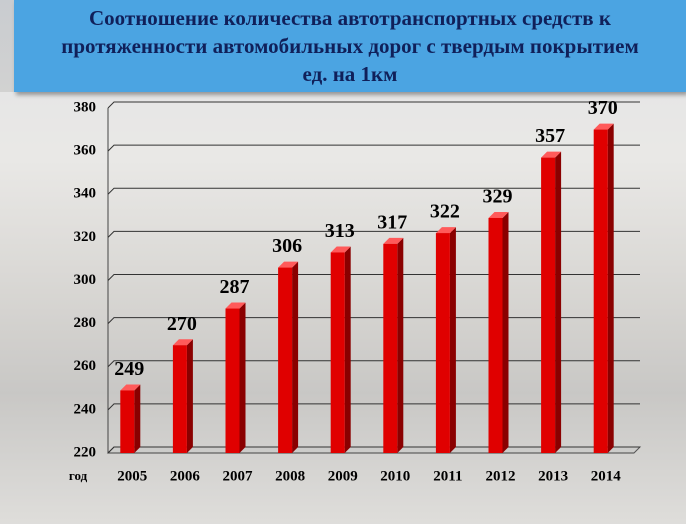  Describe the element at coordinates (182, 324) in the screenshot. I see `data-label: 270` at that location.